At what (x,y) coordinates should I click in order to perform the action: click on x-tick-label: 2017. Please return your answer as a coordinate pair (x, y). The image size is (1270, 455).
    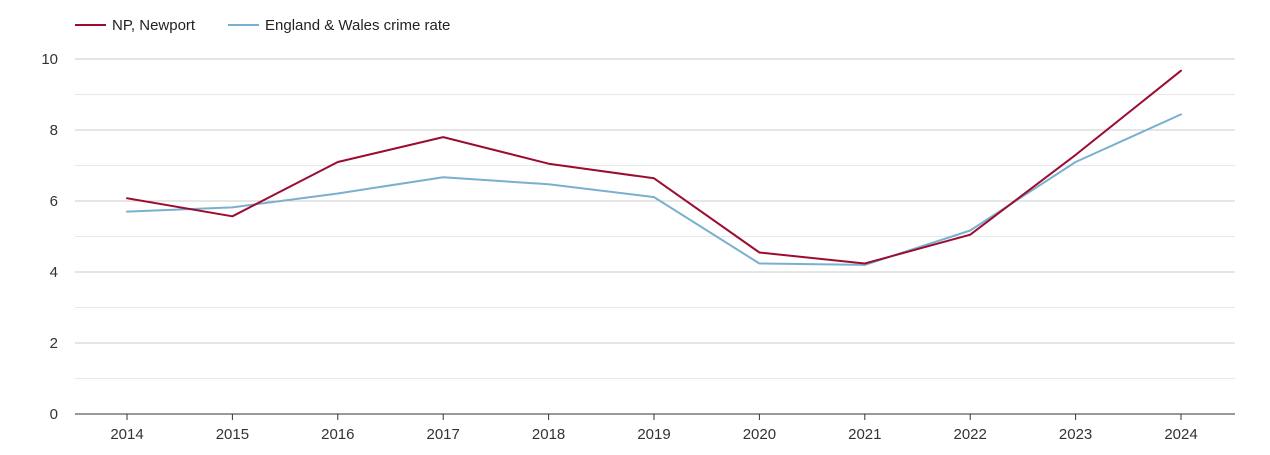
    Looking at the image, I should click on (443, 434).